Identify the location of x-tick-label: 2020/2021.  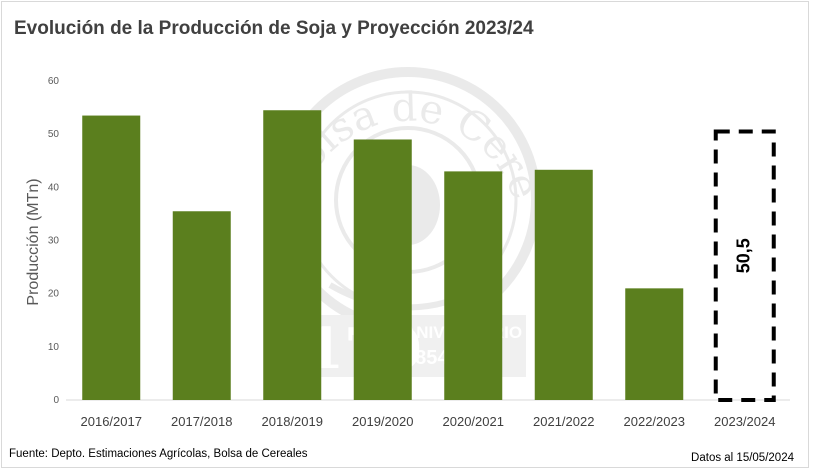
(473, 421).